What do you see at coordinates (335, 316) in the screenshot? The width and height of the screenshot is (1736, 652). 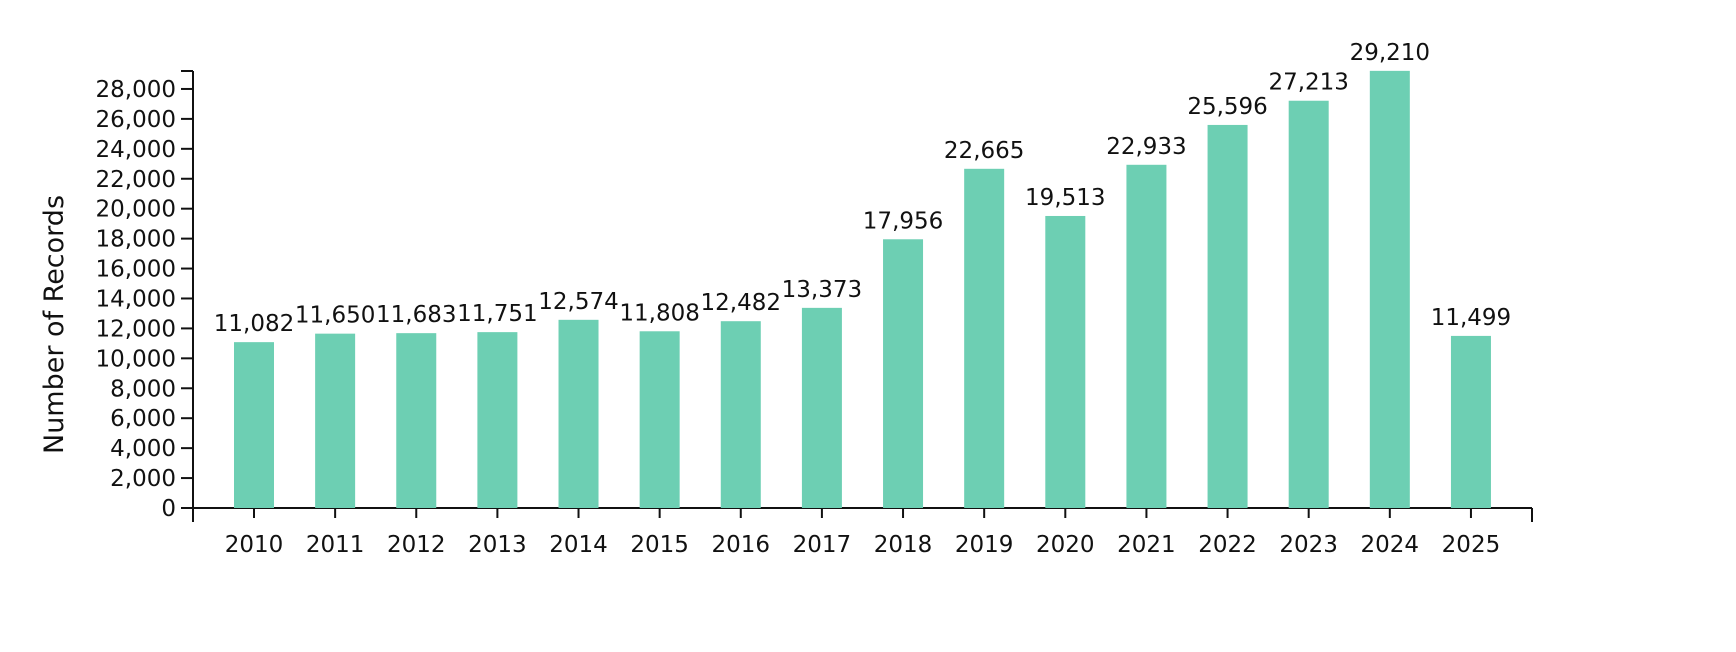 I see `bar-value-label: 11,650` at bounding box center [335, 316].